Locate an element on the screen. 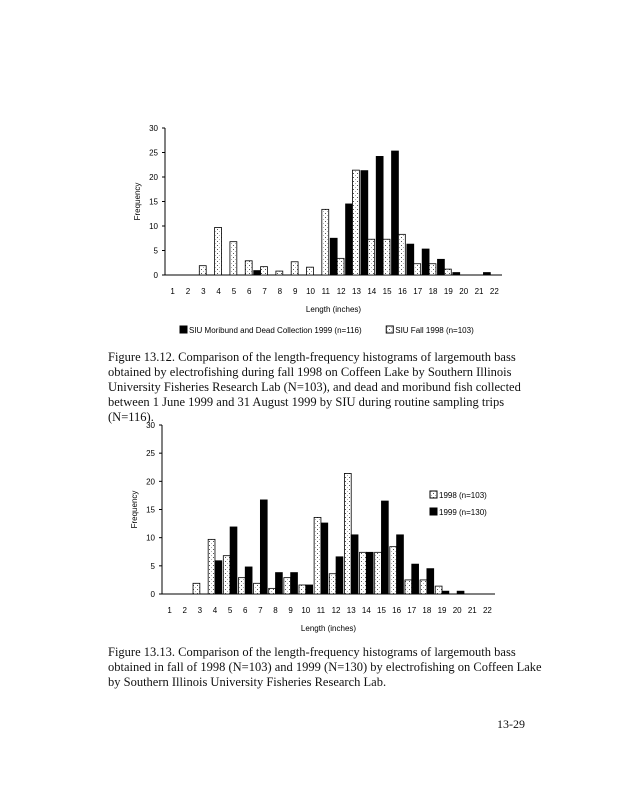 Image resolution: width=618 pixels, height=800 pixels. legend-label: 1998 (n=103) is located at coordinates (463, 495).